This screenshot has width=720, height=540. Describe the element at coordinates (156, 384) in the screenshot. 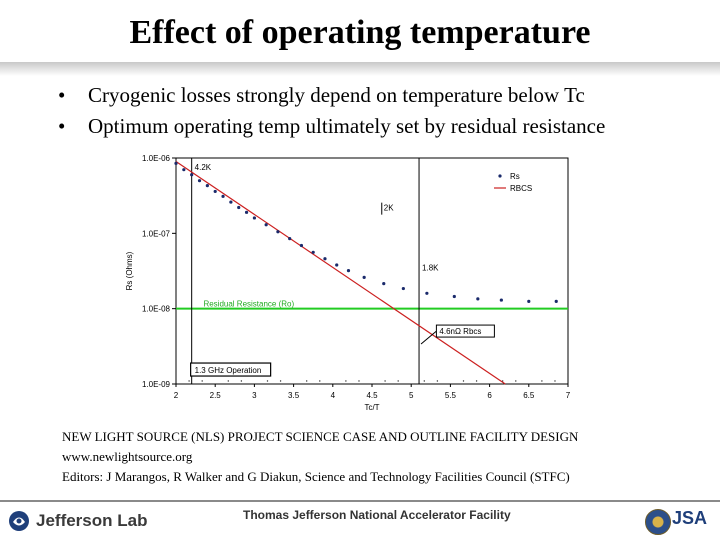

I see `y-tick-label: 1.0E-09` at that location.